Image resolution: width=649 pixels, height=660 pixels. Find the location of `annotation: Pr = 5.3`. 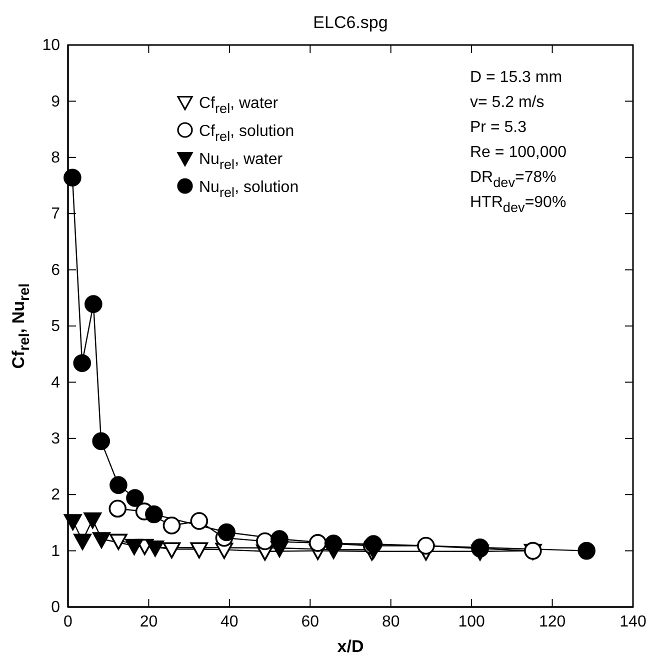

annotation: Pr = 5.3 is located at coordinates (498, 127).